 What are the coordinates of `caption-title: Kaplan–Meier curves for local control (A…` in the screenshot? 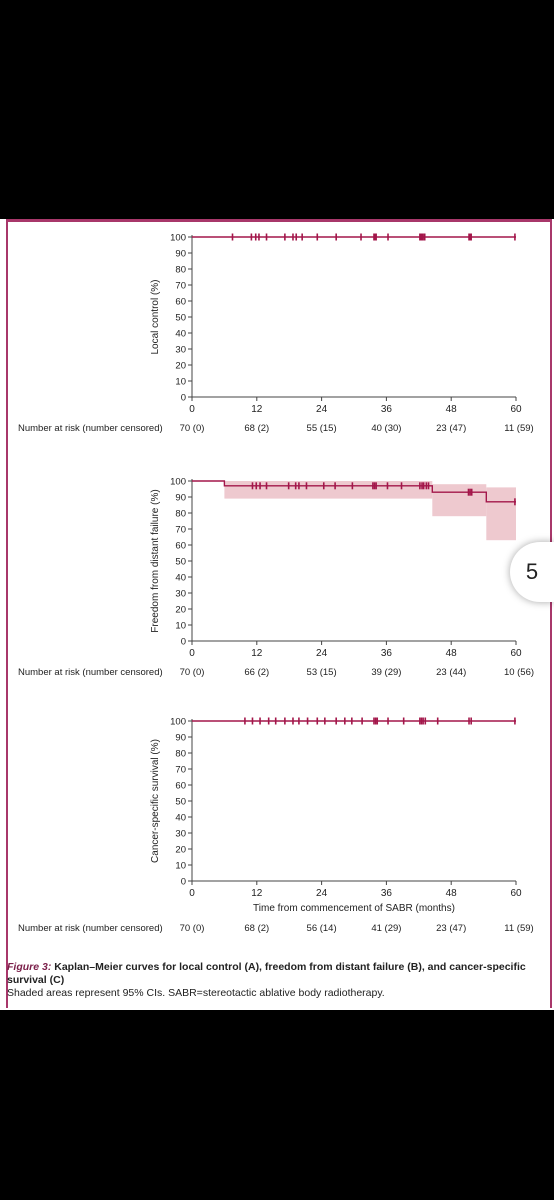 It's located at (266, 973).